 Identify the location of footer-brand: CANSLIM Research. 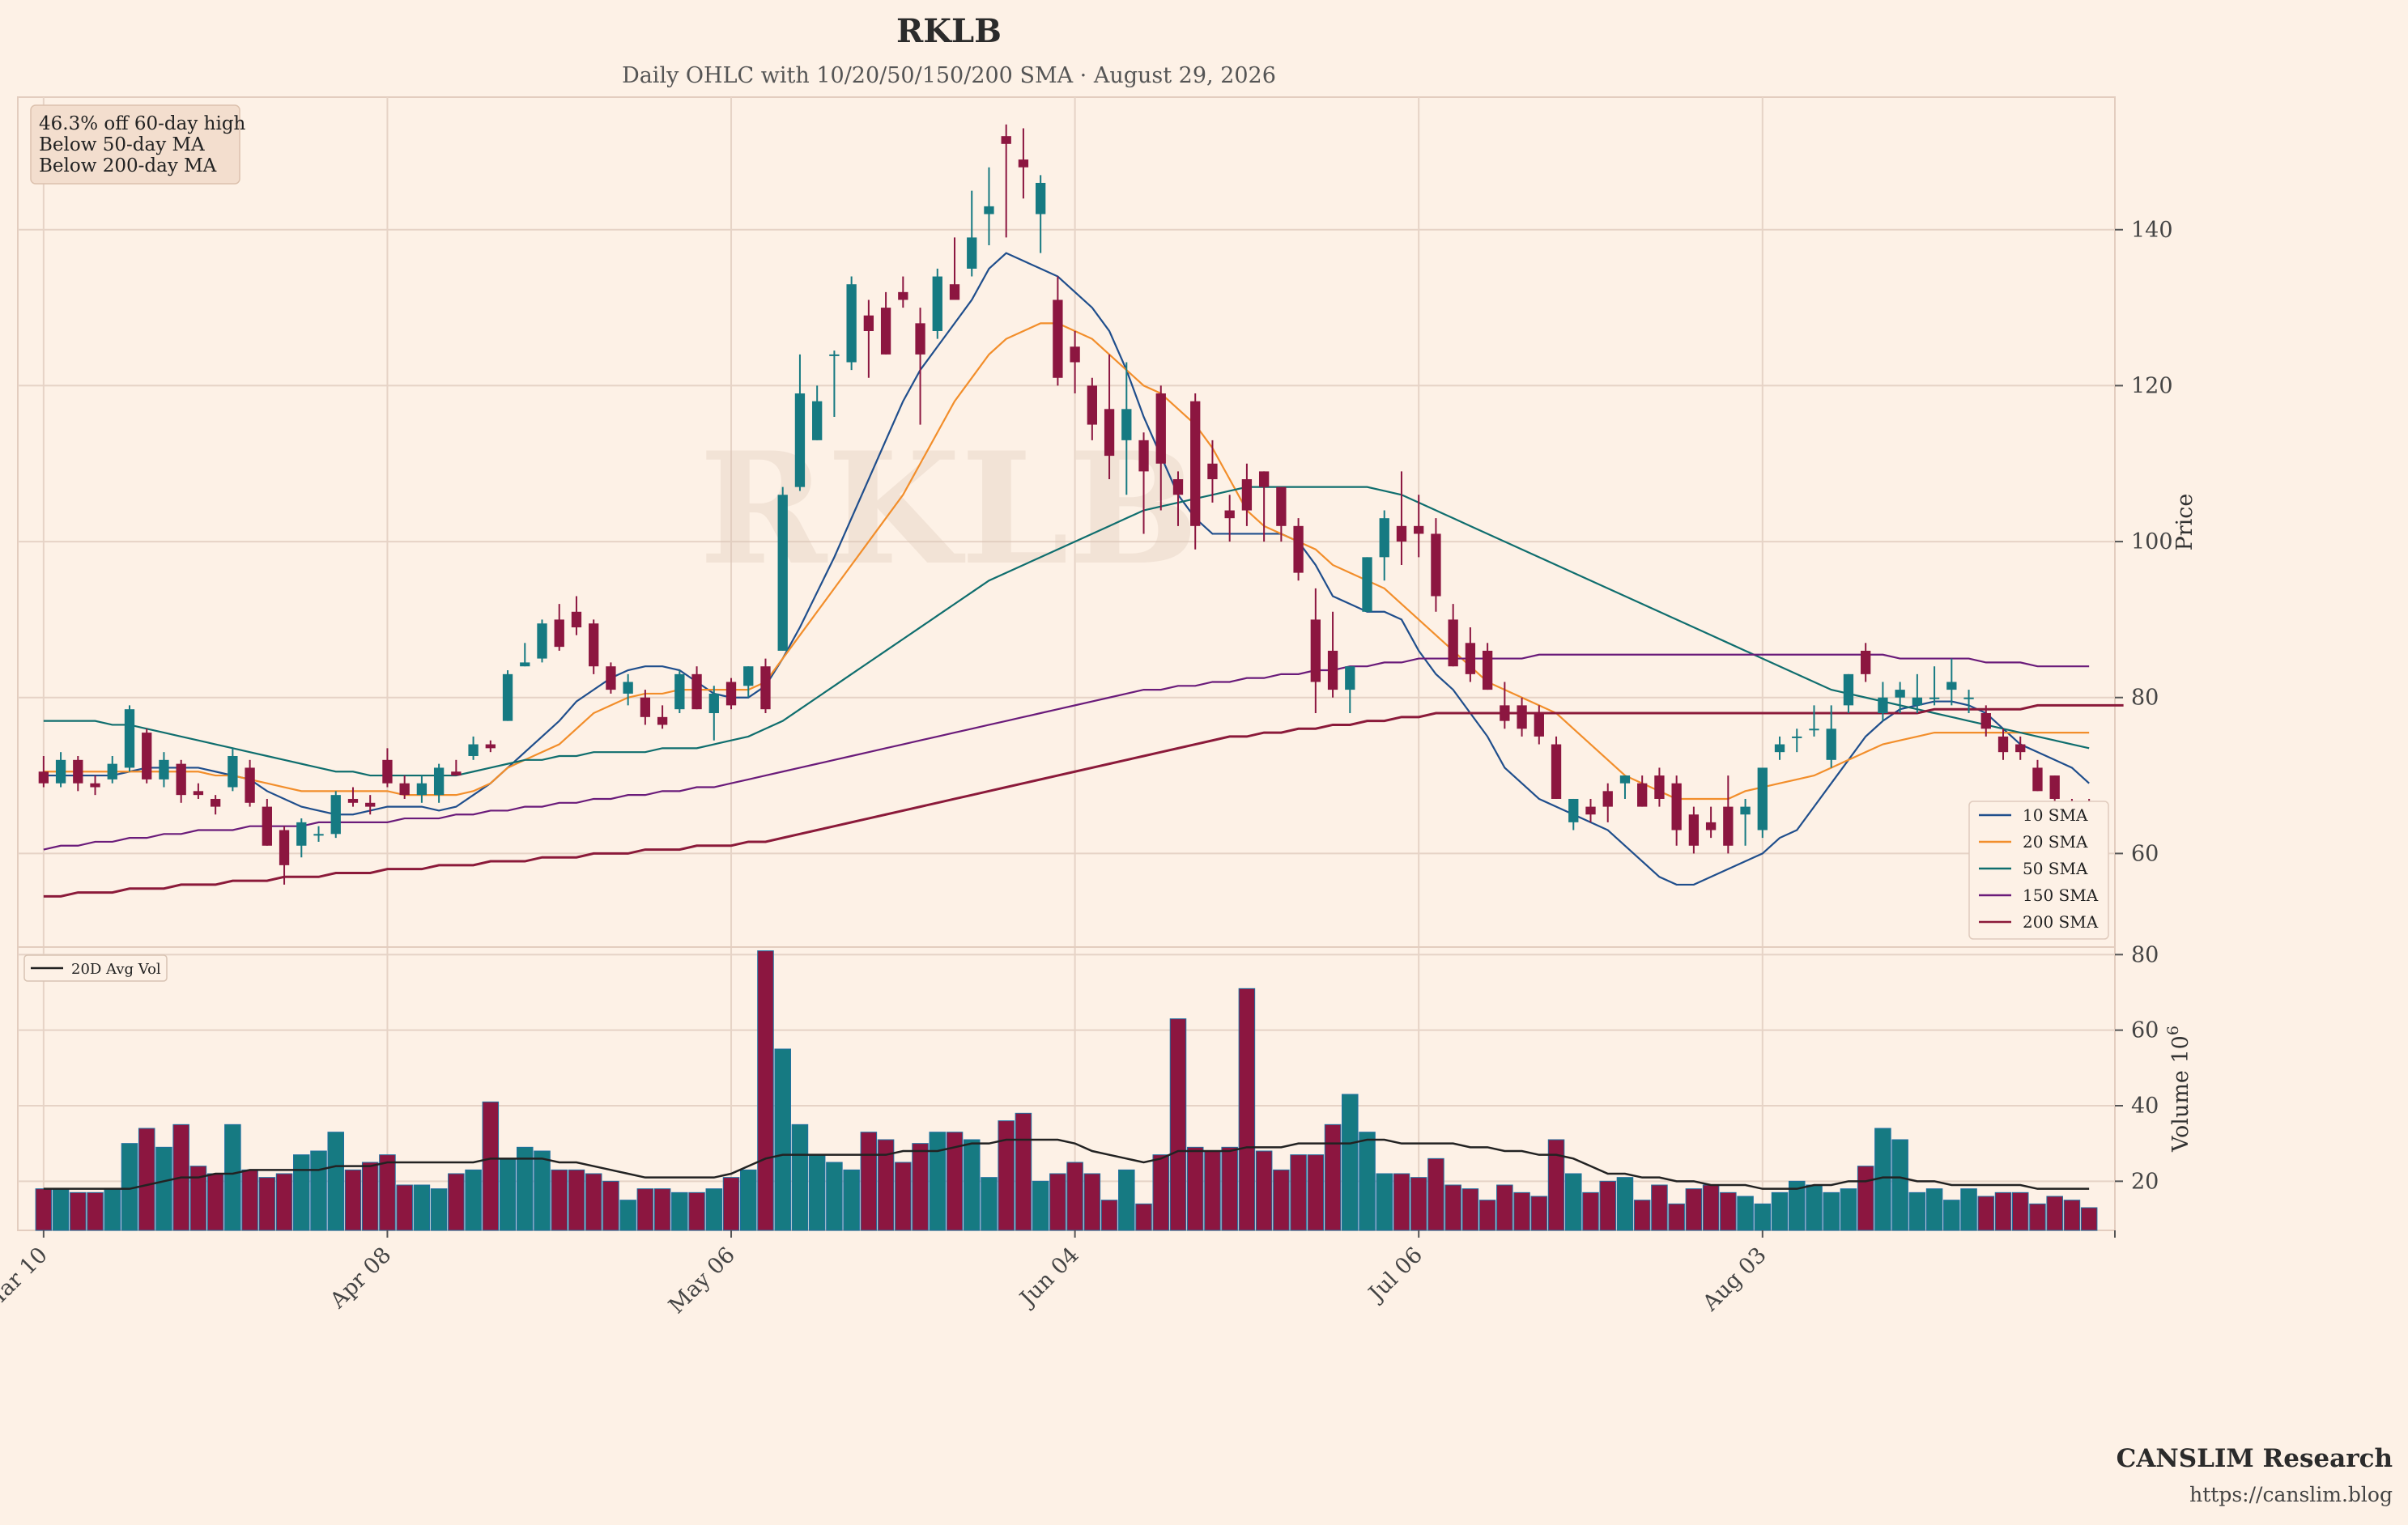
(2255, 1458).